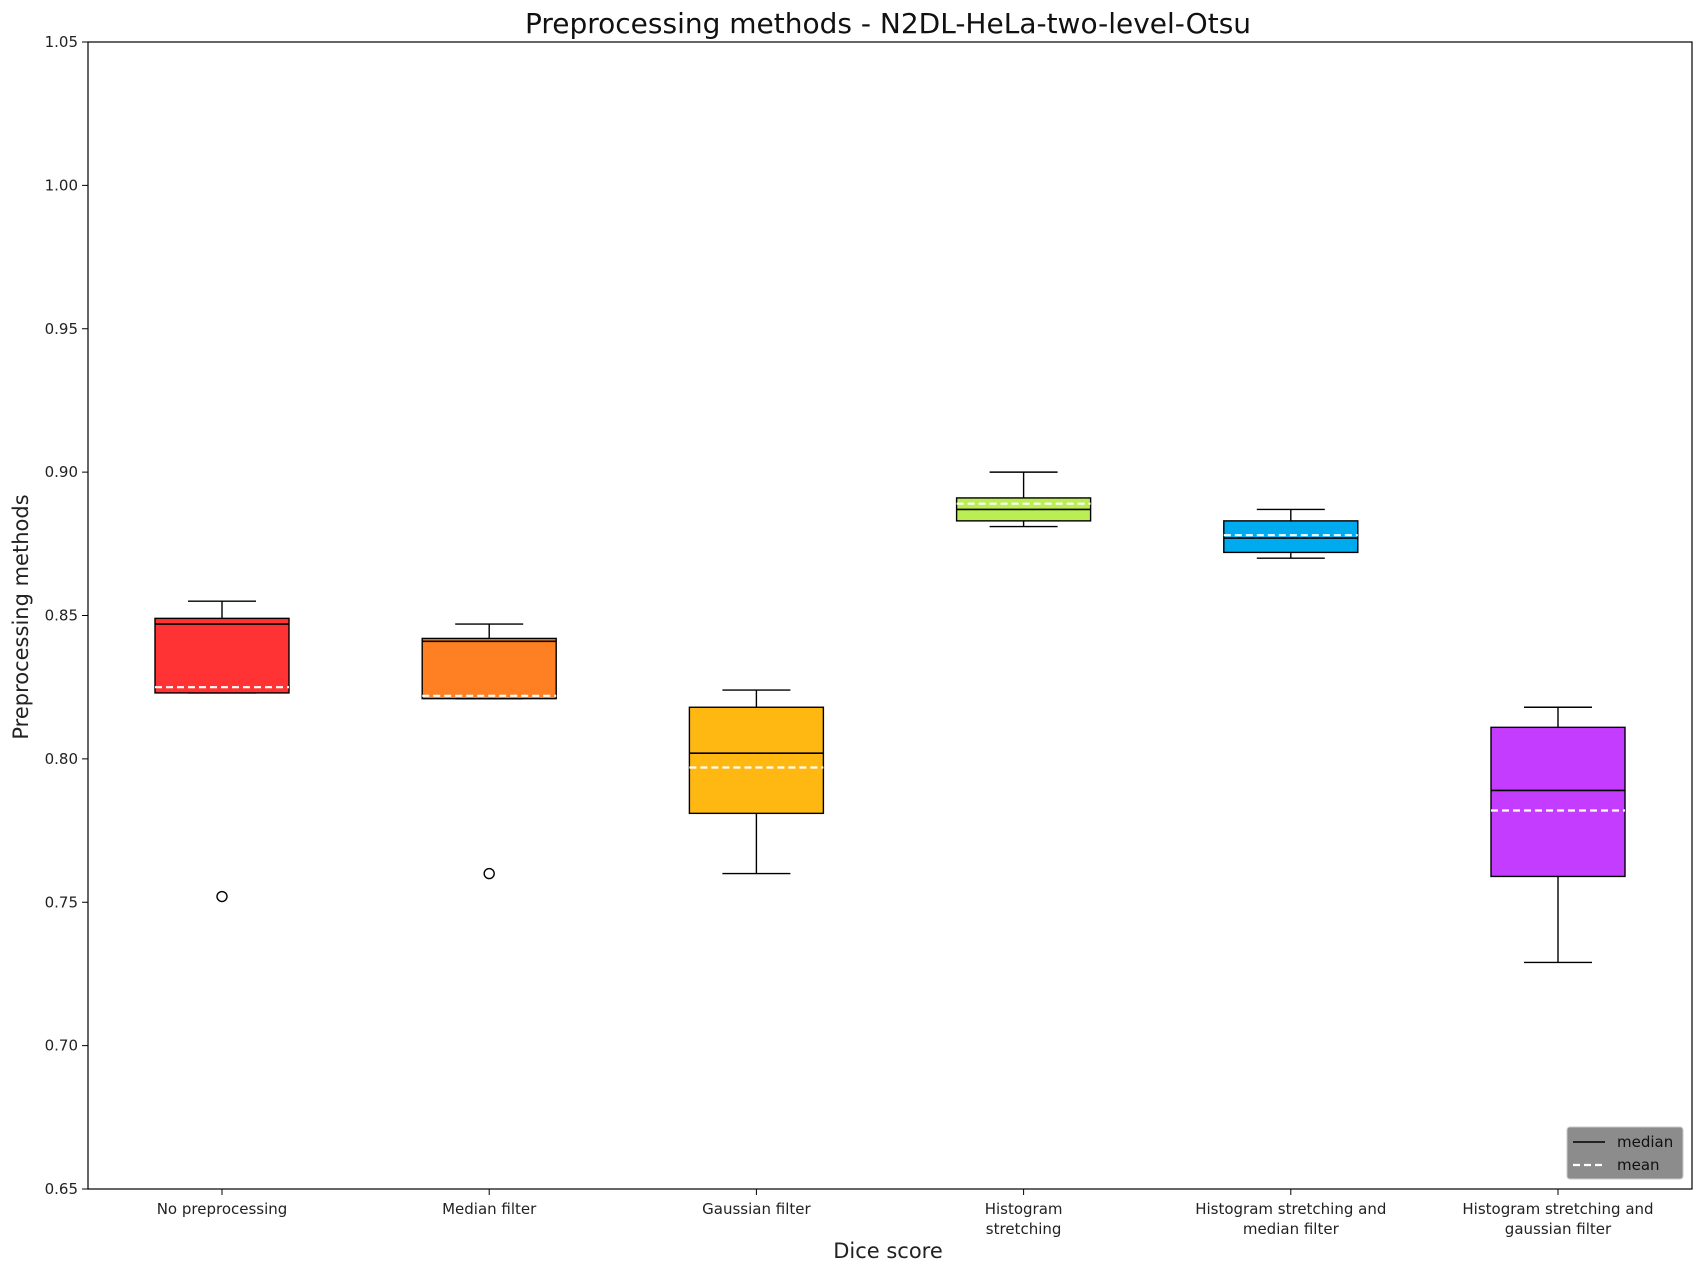  Describe the element at coordinates (489, 1209) in the screenshot. I see `x-tick-label: Median filter` at that location.